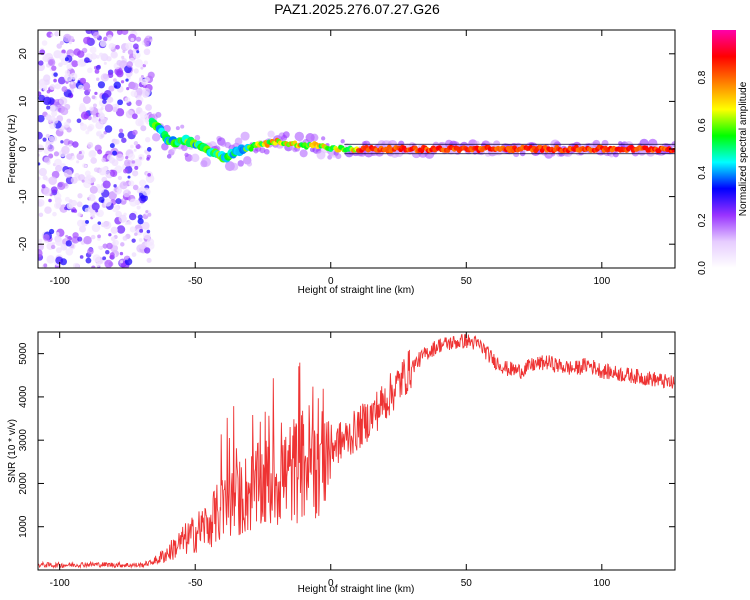 The width and height of the screenshot is (750, 600). Describe the element at coordinates (12, 149) in the screenshot. I see `spectrogram-y-axis-label: Frequency (Hz)` at that location.